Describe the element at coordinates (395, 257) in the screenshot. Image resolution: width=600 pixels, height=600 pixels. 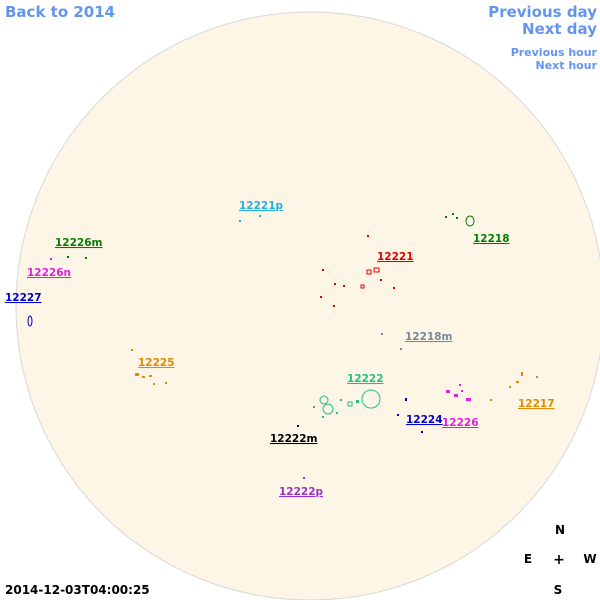
I see `region-label: 12221` at that location.